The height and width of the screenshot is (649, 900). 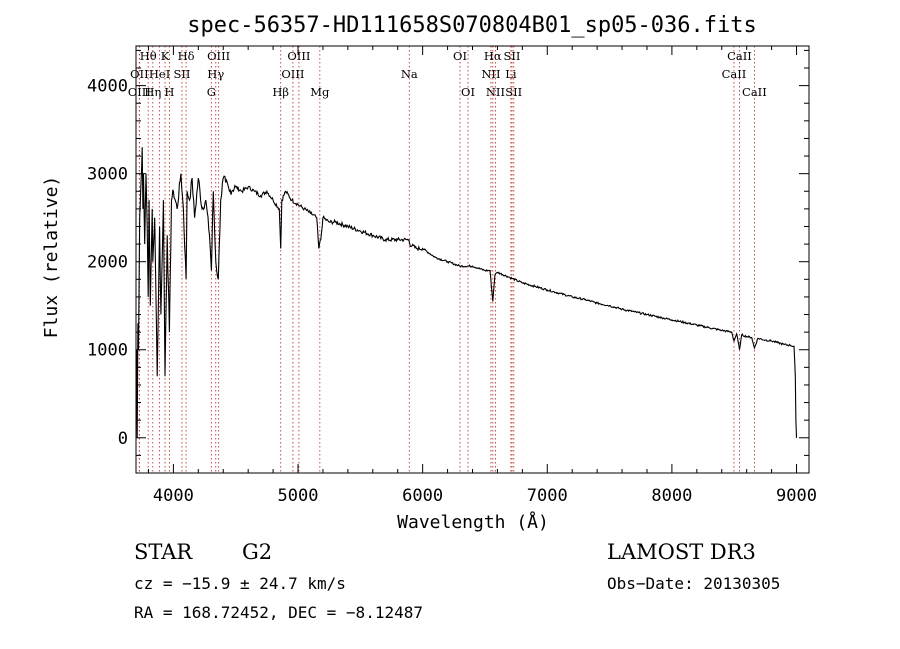 What do you see at coordinates (511, 74) in the screenshot?
I see `emission-line-label: Li` at bounding box center [511, 74].